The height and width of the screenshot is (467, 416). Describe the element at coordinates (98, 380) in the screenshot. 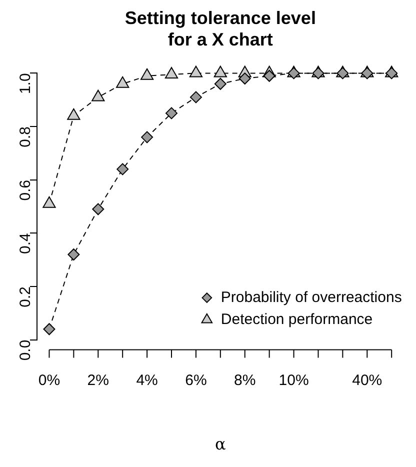

I see `x-tick-label: 2%` at that location.